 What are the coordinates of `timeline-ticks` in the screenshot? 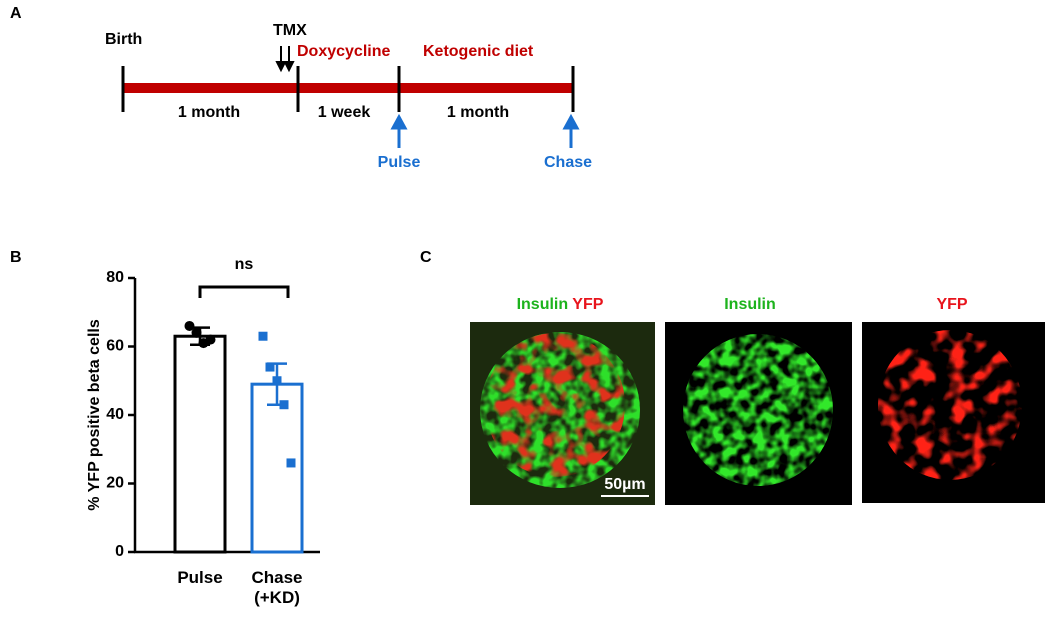 It's located at (348, 89).